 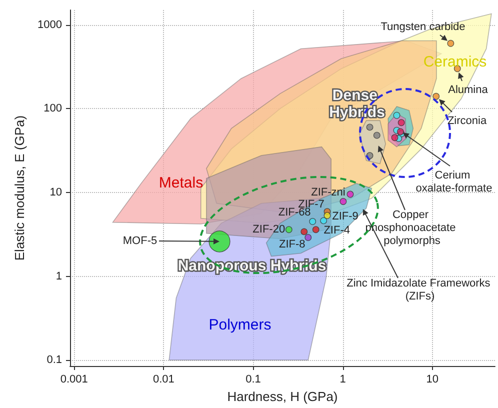 What do you see at coordinates (50, 24) in the screenshot?
I see `y-tick-label: 1000` at bounding box center [50, 24].